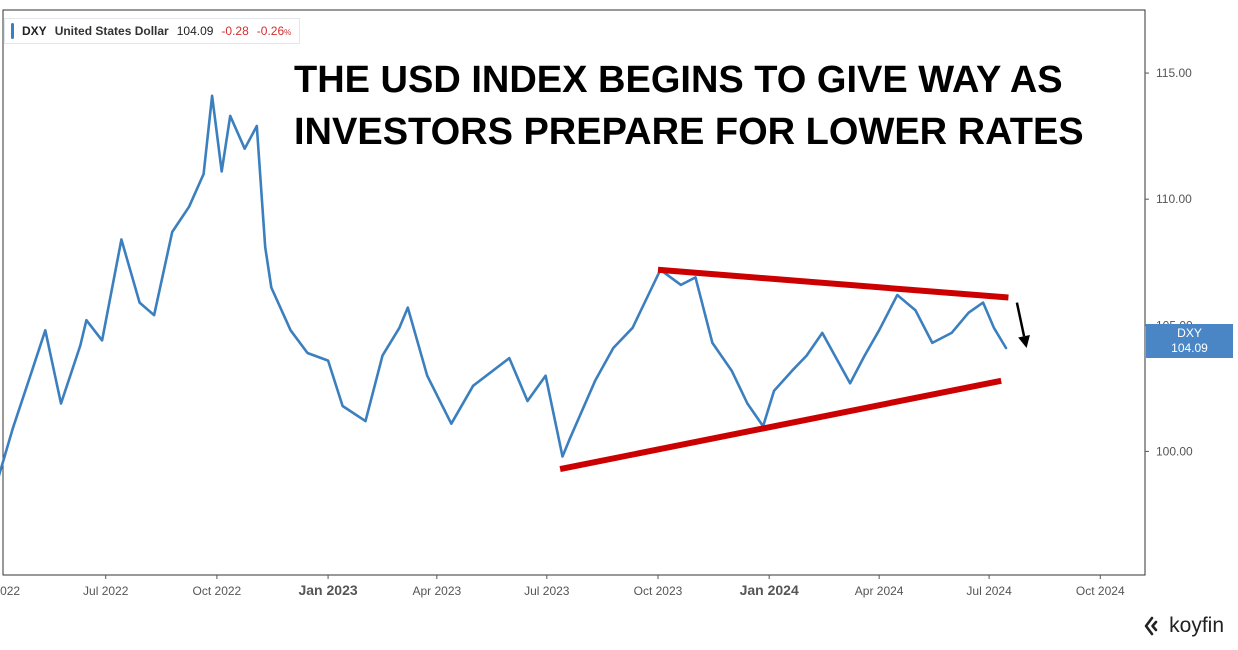  Describe the element at coordinates (1100, 591) in the screenshot. I see `x-tick-label: Oct 2024` at that location.